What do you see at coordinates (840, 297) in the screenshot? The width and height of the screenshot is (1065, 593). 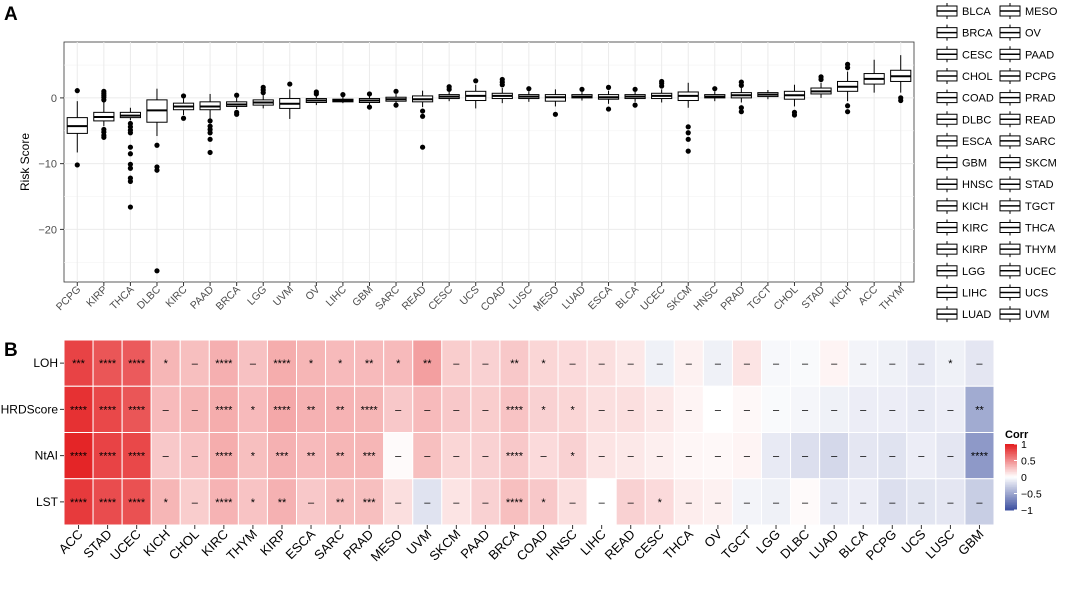 I see `x-tick-label: KICH` at bounding box center [840, 297].